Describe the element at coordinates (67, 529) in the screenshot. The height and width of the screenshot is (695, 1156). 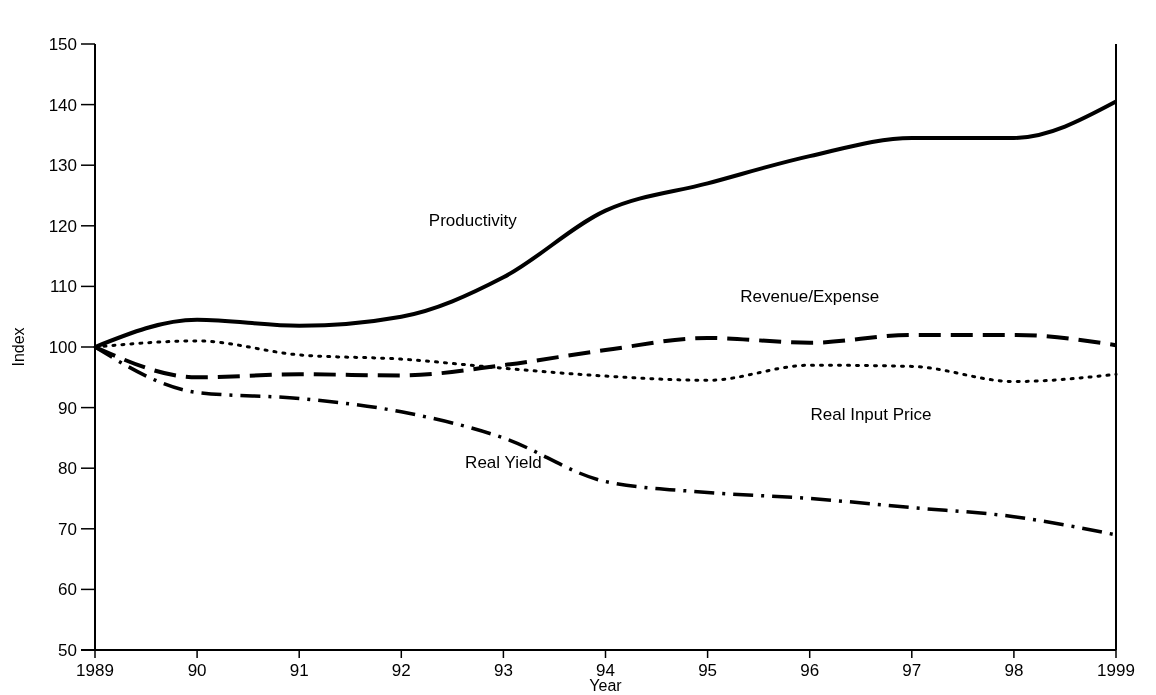
I see `y-tick-label: 70` at that location.